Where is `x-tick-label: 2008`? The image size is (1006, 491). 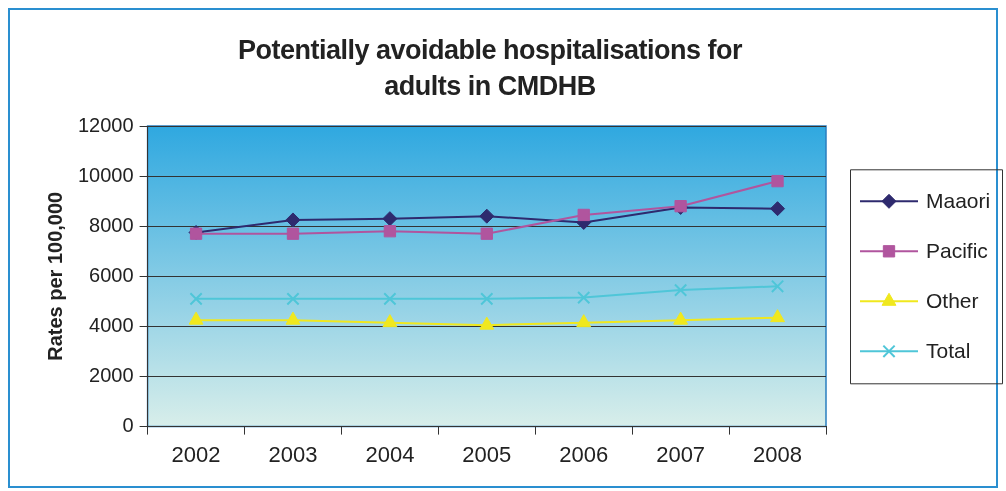 x-tick-label: 2008 is located at coordinates (778, 454).